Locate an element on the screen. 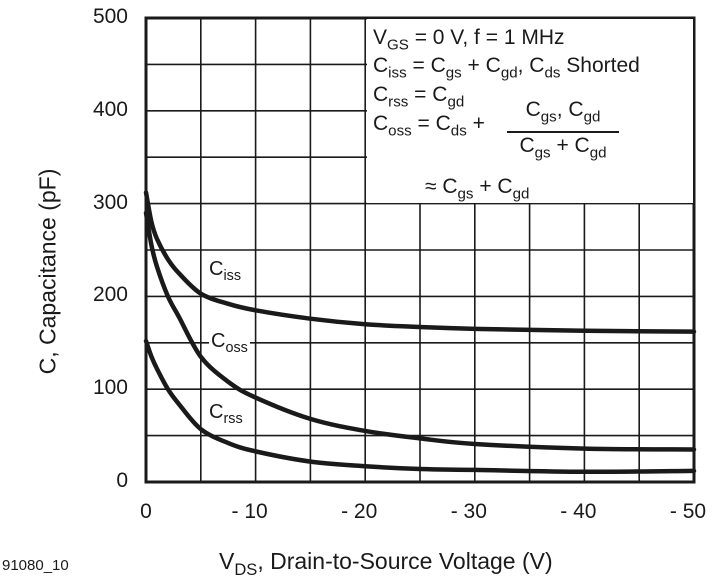  y-tick-label: 300 is located at coordinates (110, 202).